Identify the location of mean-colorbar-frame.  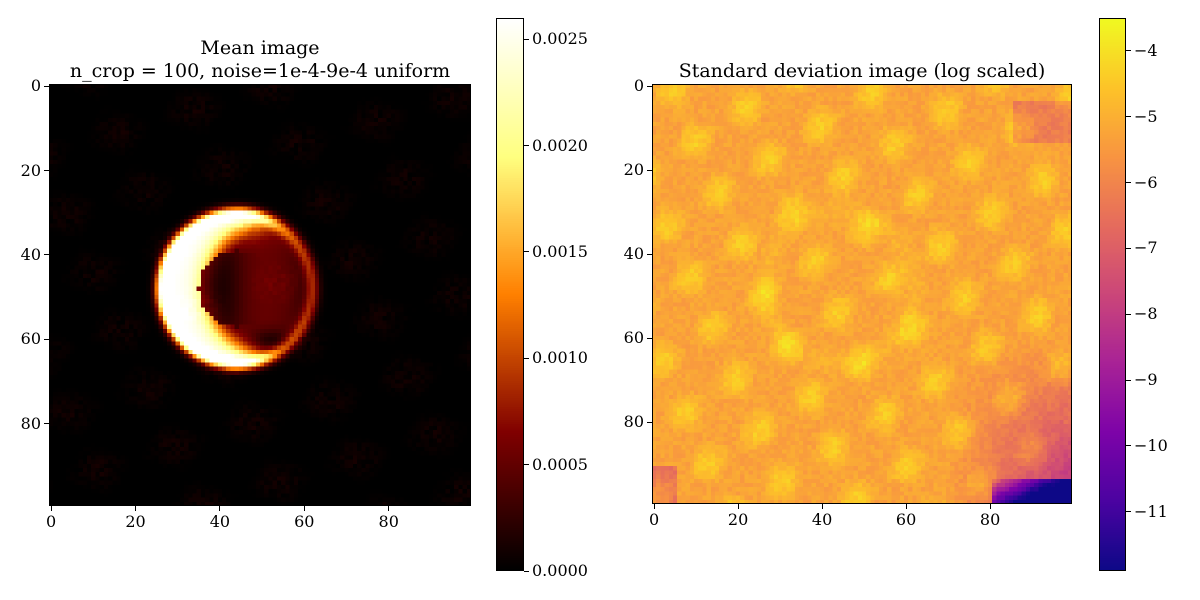
(510, 294).